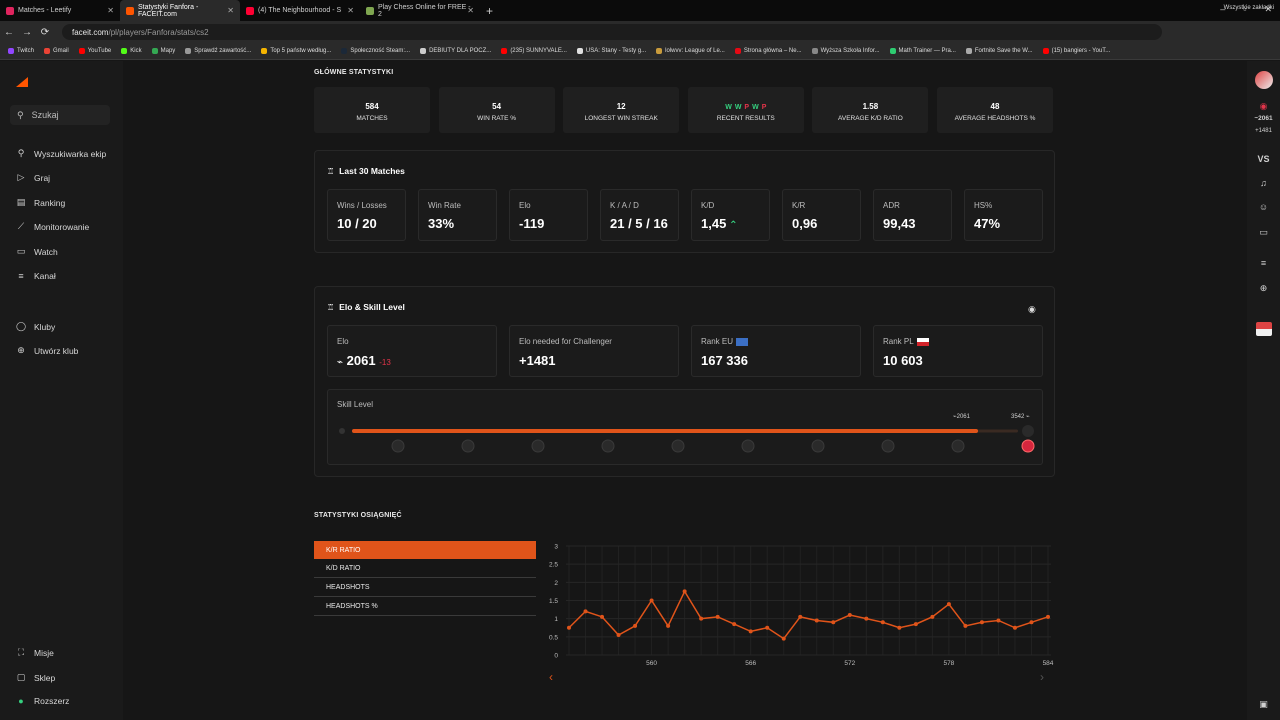 Image resolution: width=1280 pixels, height=720 pixels. Describe the element at coordinates (1263, 159) in the screenshot. I see `vs-icon: VS` at that location.